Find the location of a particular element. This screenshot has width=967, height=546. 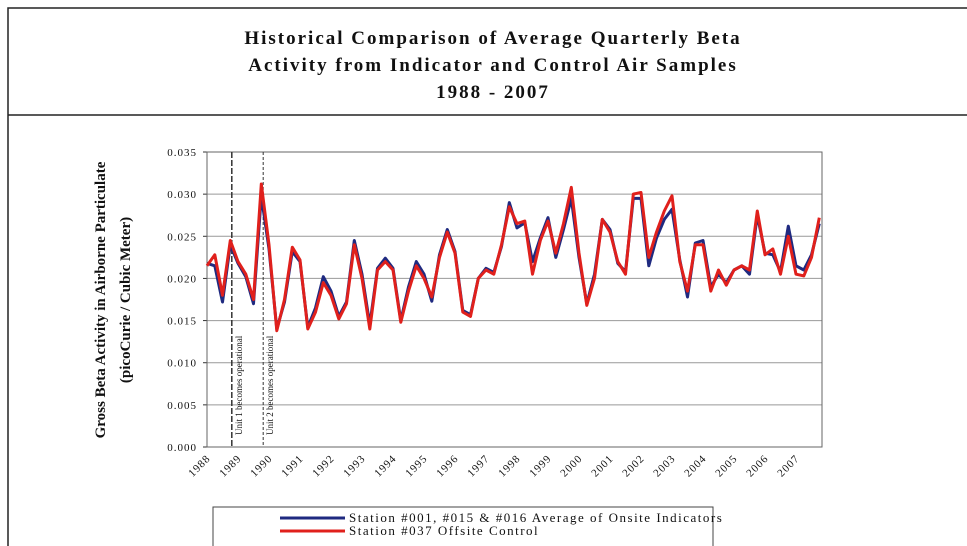

y-axis-label: (picoCurie / Cubic Meter) is located at coordinates (126, 300).